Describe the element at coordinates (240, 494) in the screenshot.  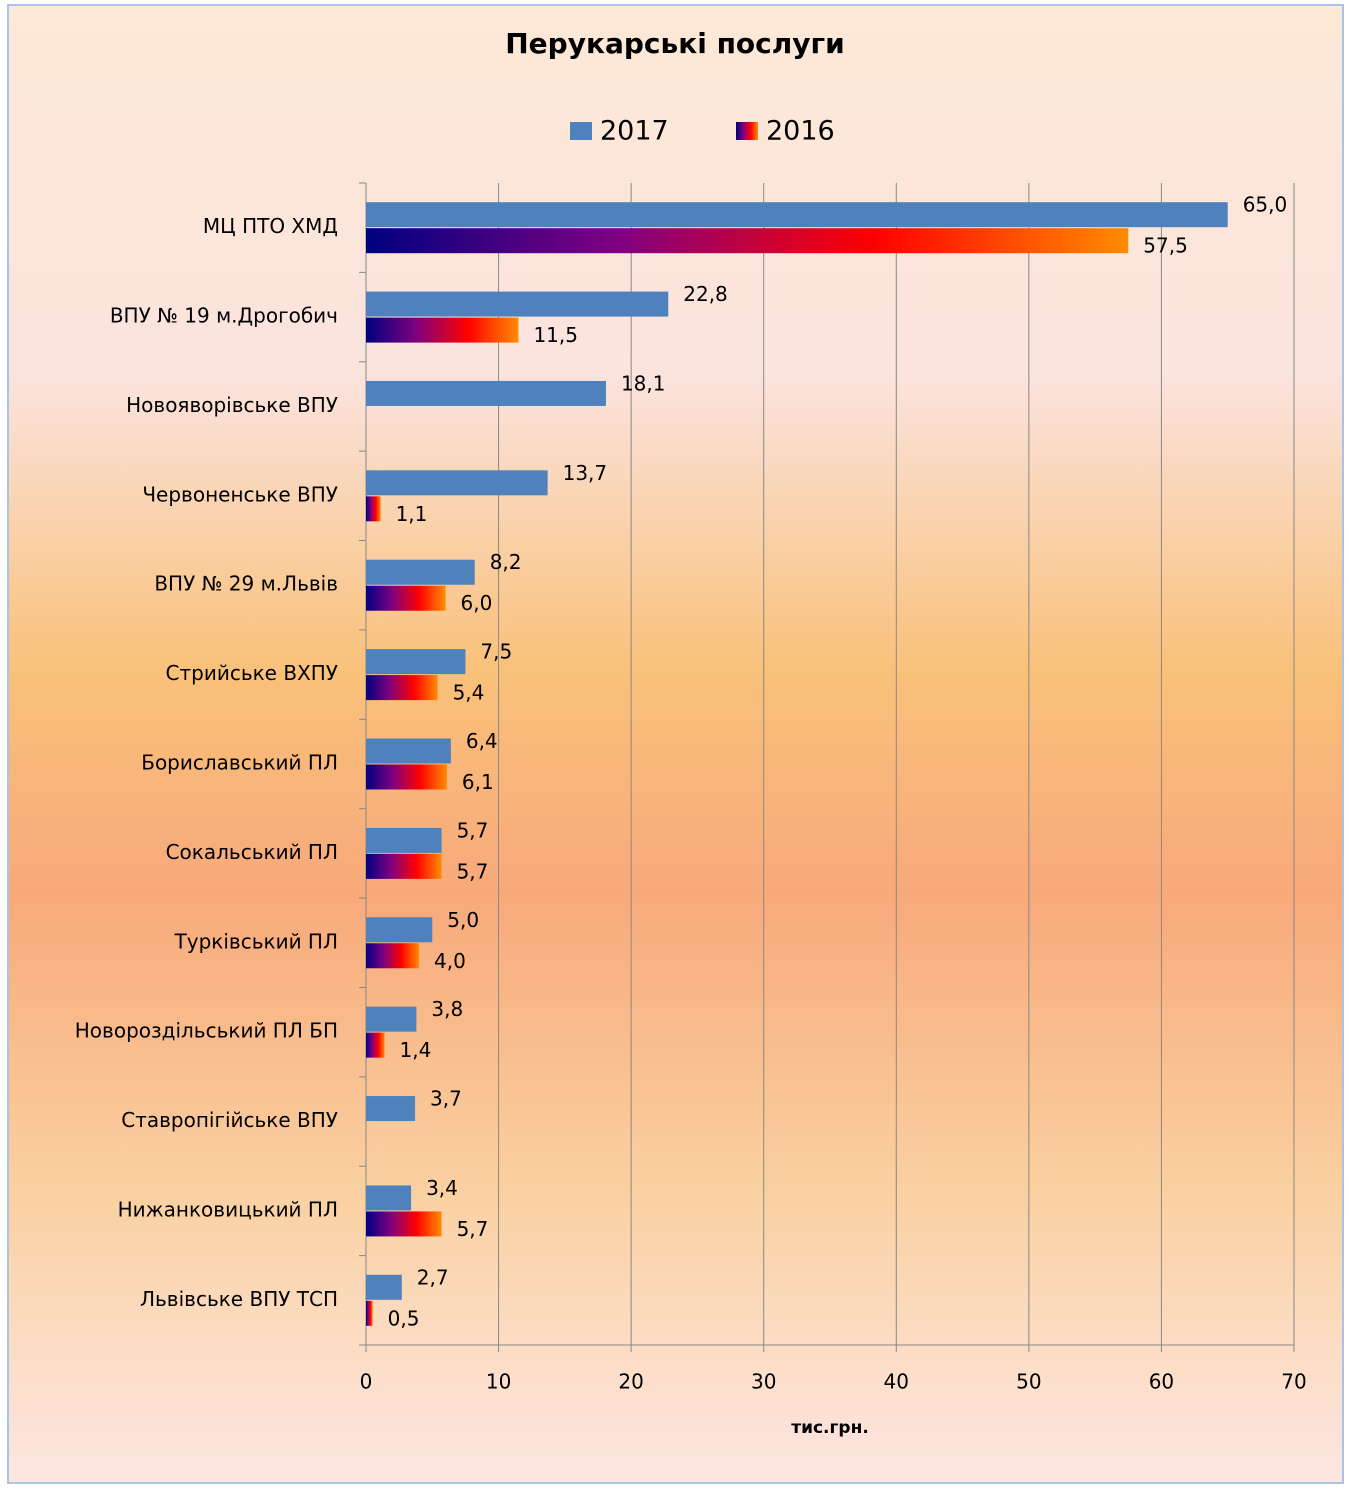
I see `y-tick-label: Червоненське ВПУ` at that location.